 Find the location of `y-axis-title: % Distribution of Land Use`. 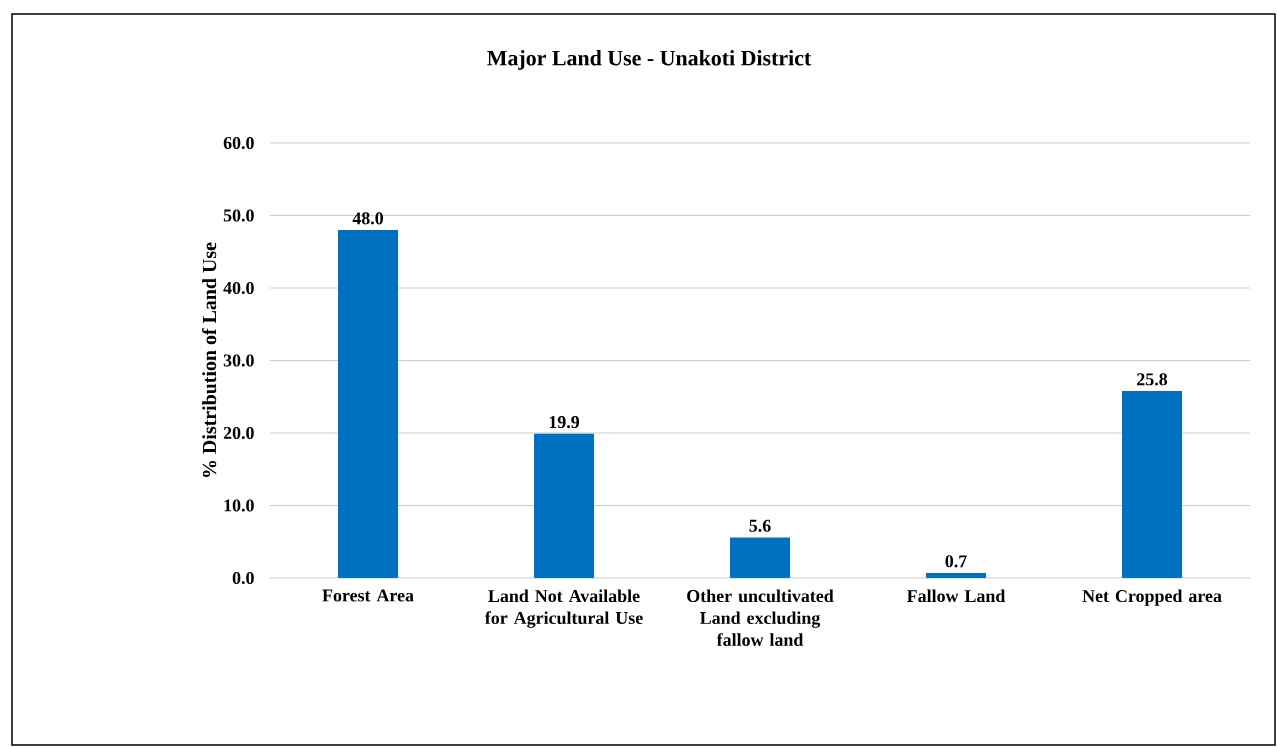

y-axis-title: % Distribution of Land Use is located at coordinates (209, 359).